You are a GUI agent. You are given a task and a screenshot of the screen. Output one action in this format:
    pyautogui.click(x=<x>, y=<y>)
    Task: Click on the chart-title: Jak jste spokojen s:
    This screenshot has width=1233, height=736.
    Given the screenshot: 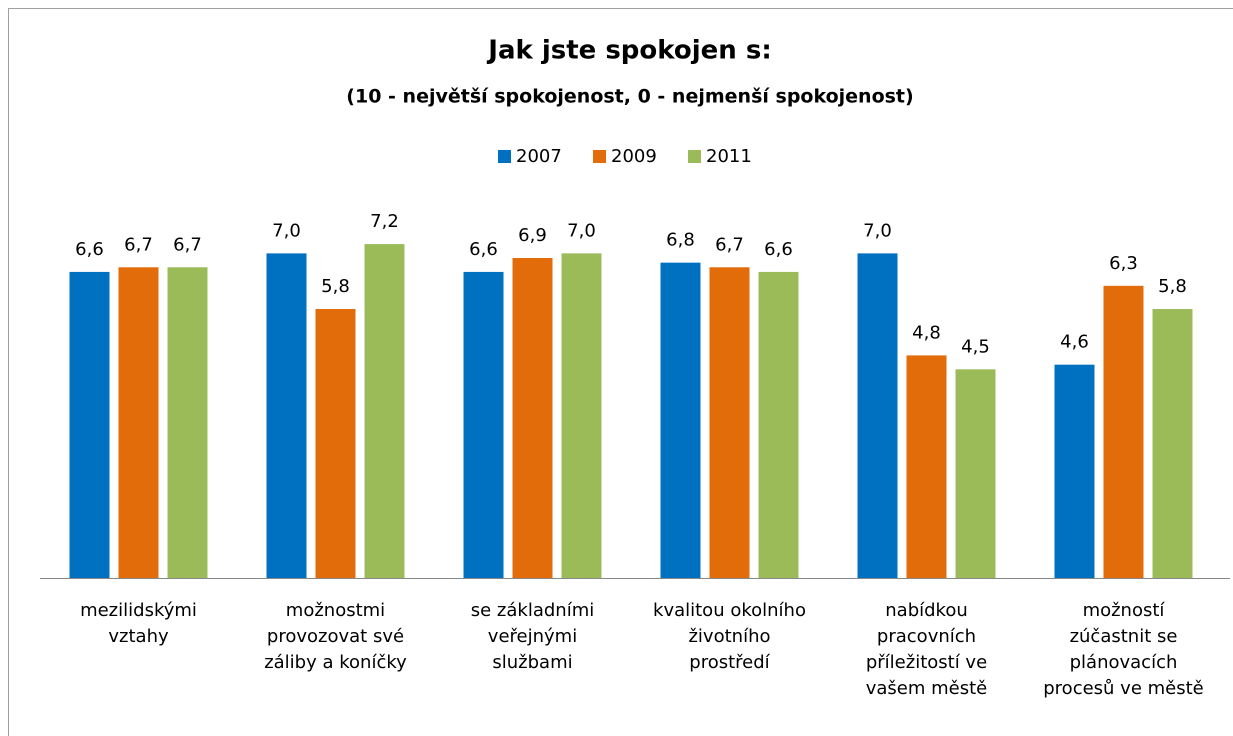 What is the action you would take?
    pyautogui.click(x=628, y=51)
    